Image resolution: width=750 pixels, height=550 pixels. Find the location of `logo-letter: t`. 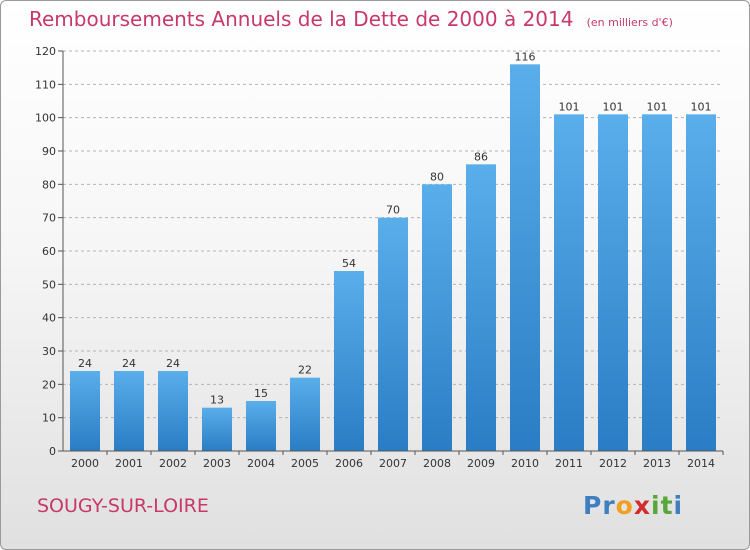

logo-letter: t is located at coordinates (667, 505).